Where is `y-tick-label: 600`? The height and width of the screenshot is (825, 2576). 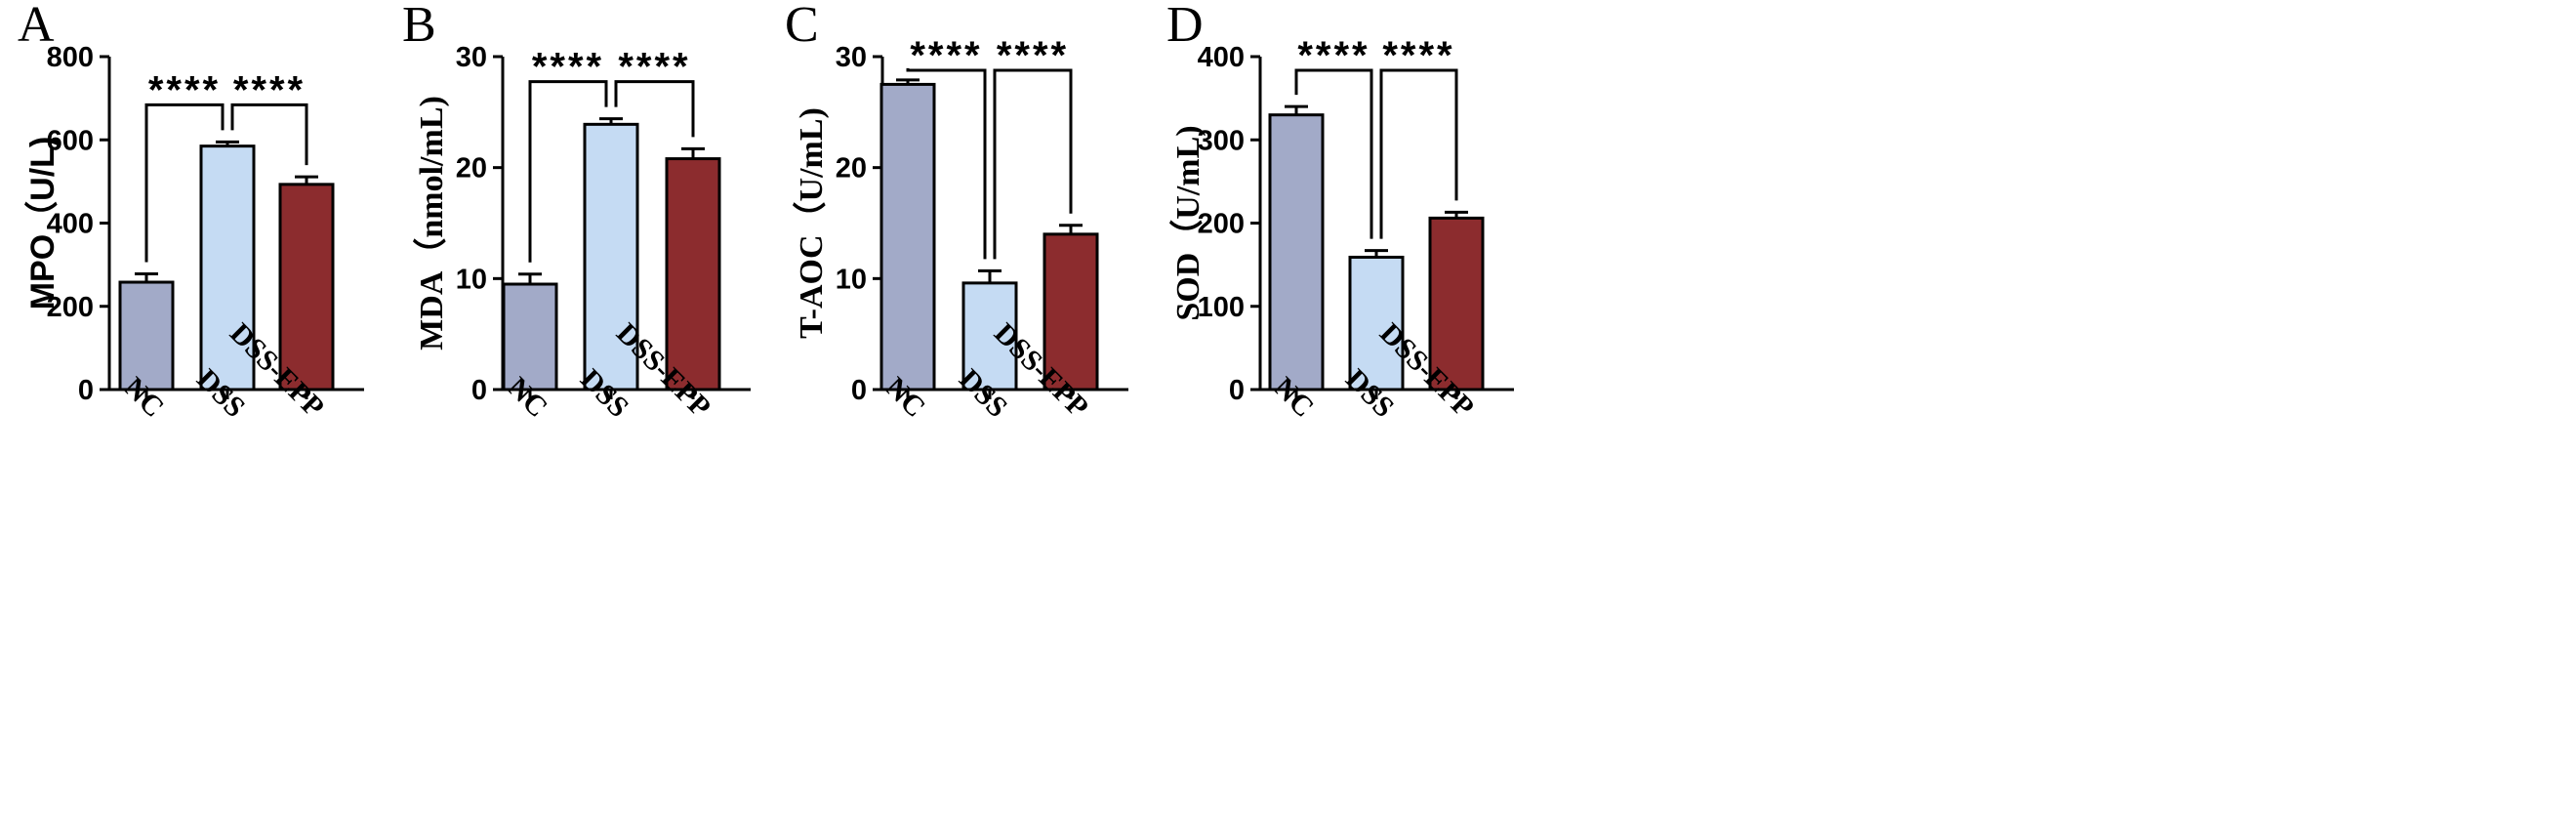 y-tick-label: 600 is located at coordinates (70, 140).